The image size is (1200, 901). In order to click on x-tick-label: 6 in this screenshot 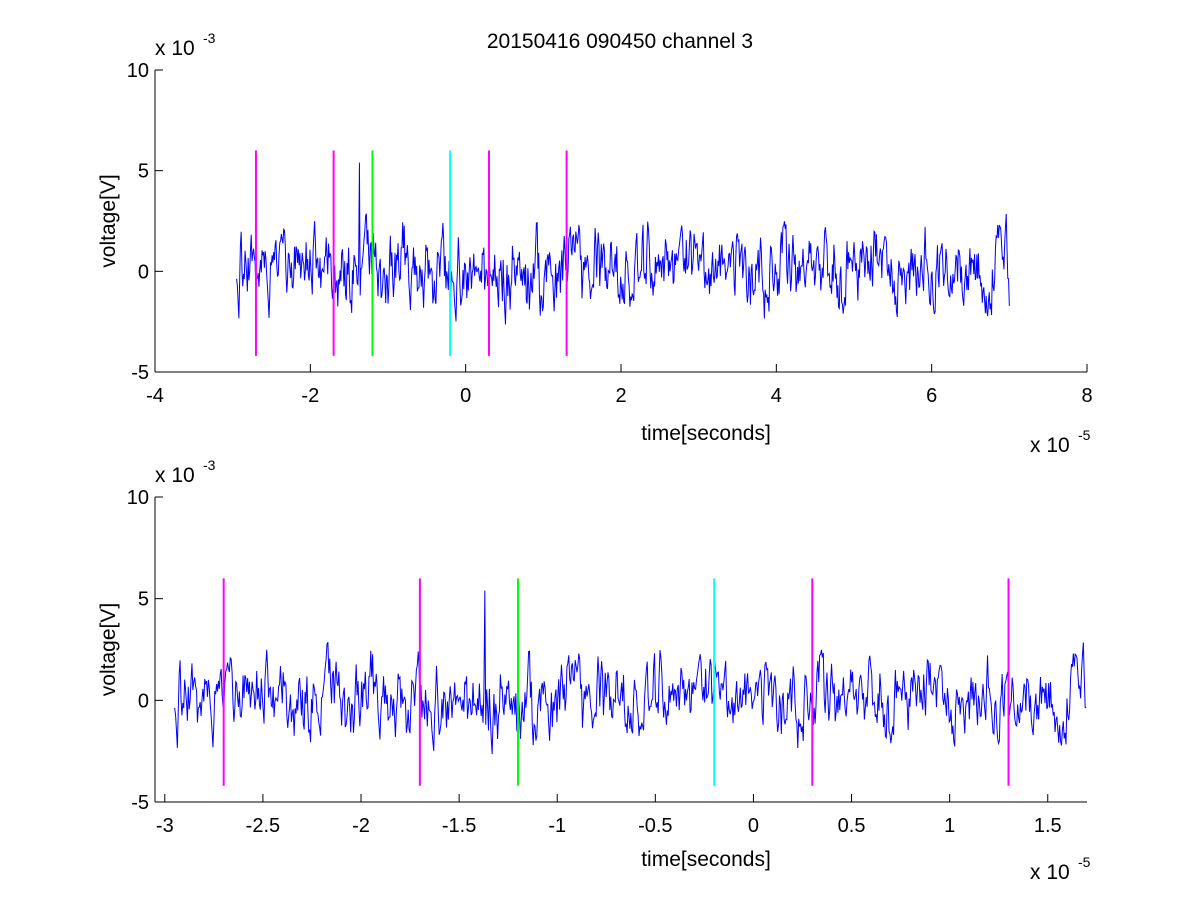, I will do `click(931, 396)`.